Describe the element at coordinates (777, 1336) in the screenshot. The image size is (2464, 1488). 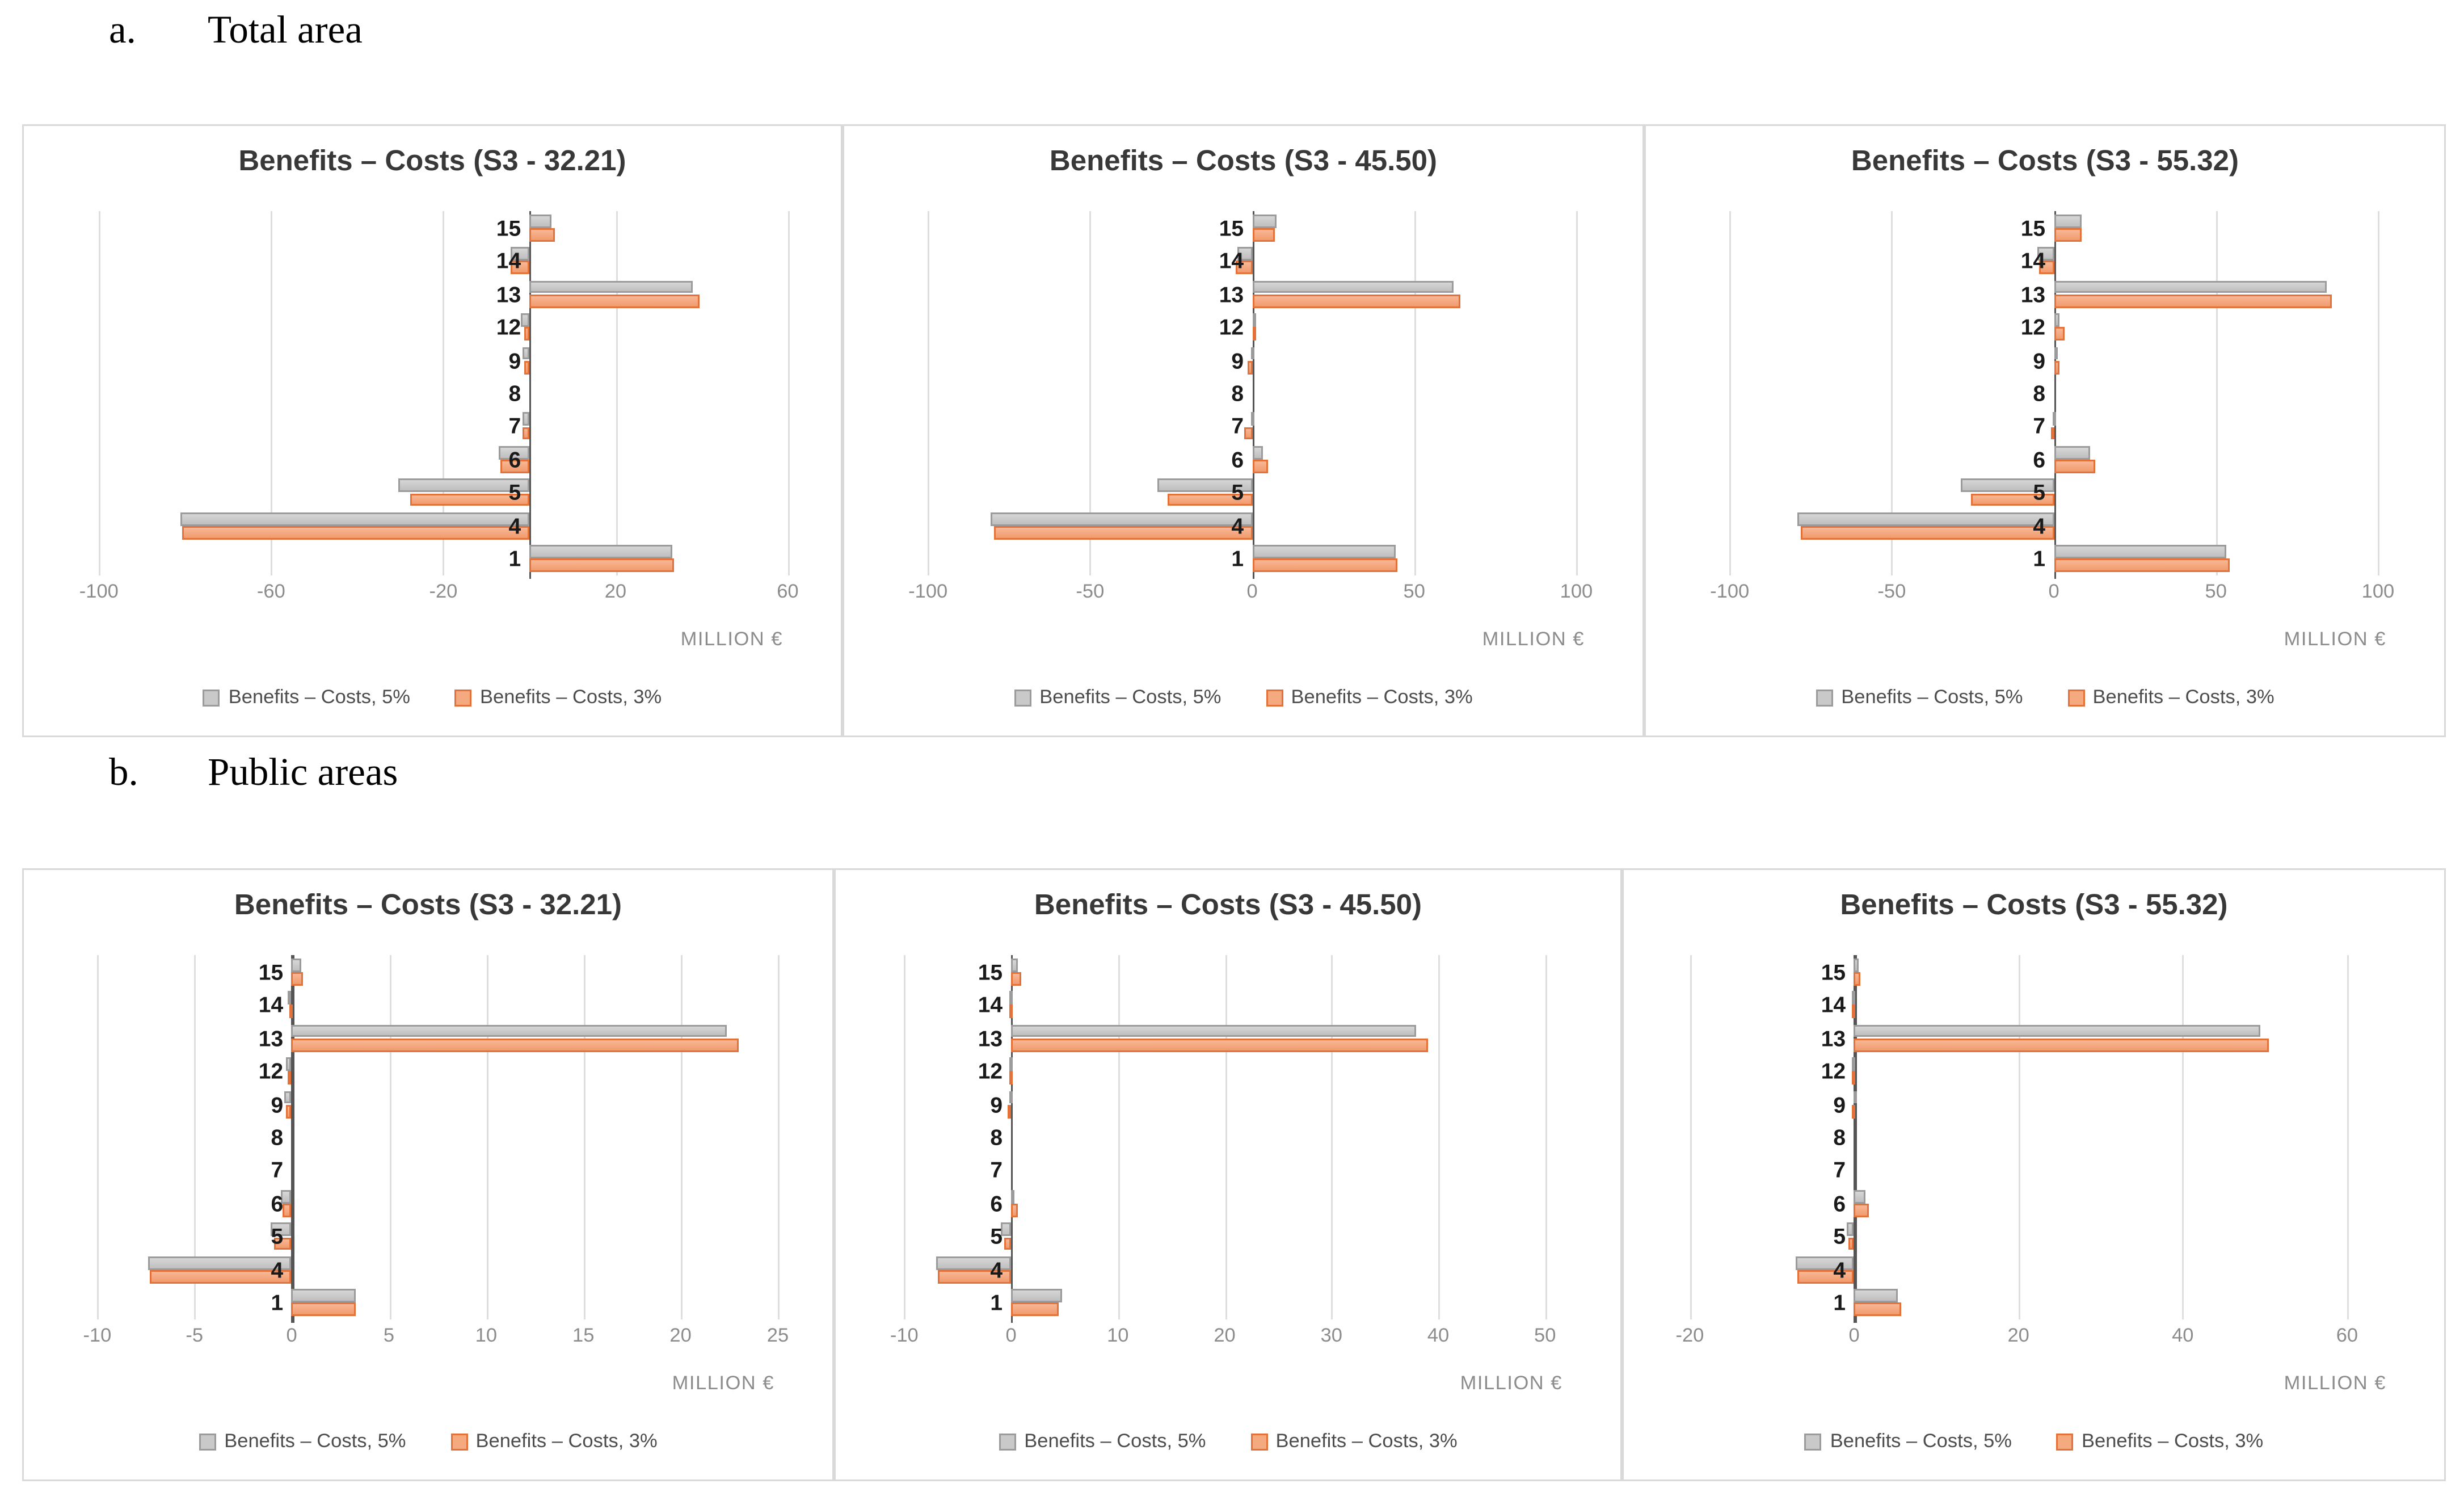
I see `x-tick-label: 25` at that location.